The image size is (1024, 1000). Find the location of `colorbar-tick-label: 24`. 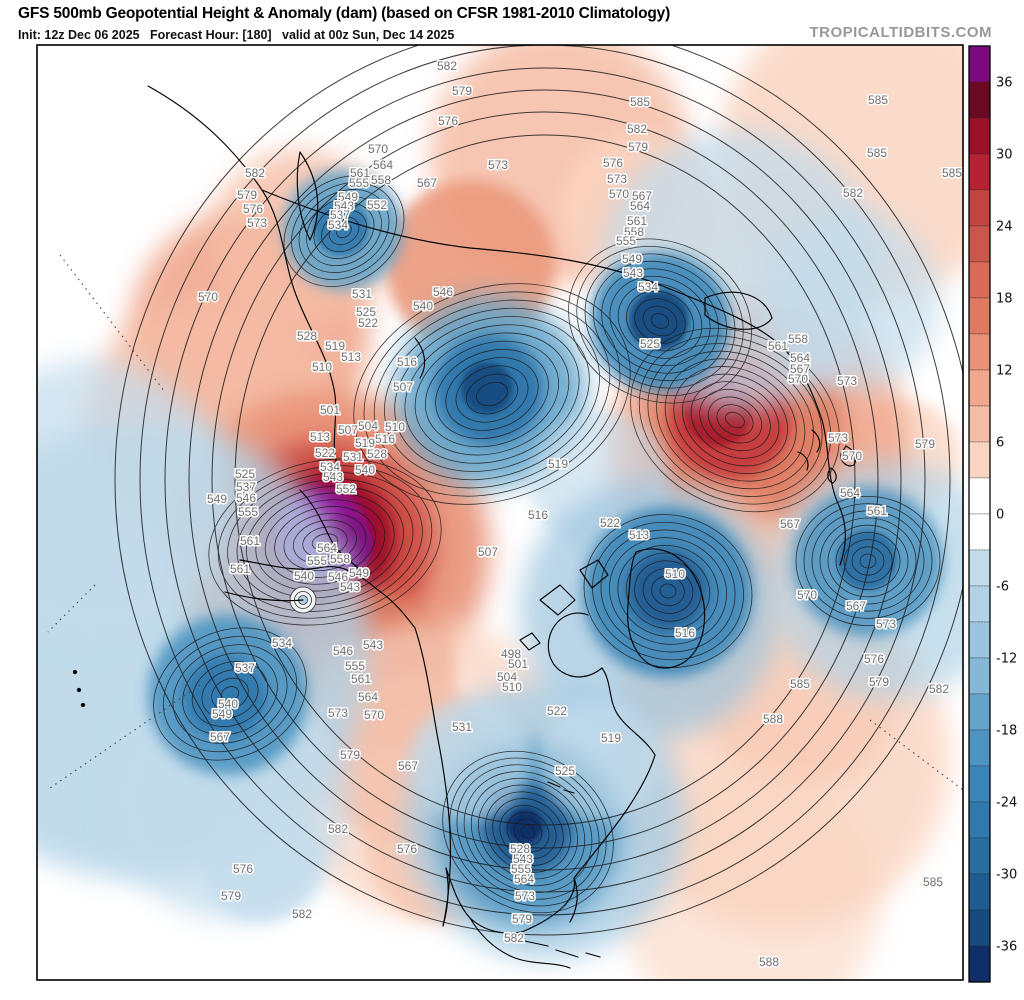

colorbar-tick-label: 24 is located at coordinates (1004, 227).